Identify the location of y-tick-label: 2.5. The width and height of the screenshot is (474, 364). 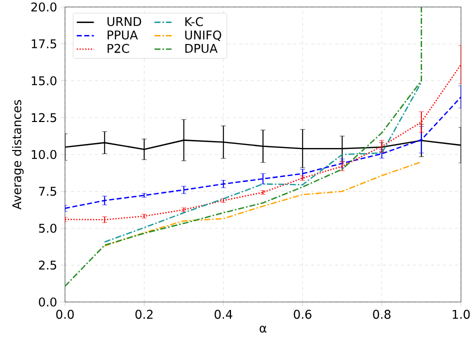
(47, 265).